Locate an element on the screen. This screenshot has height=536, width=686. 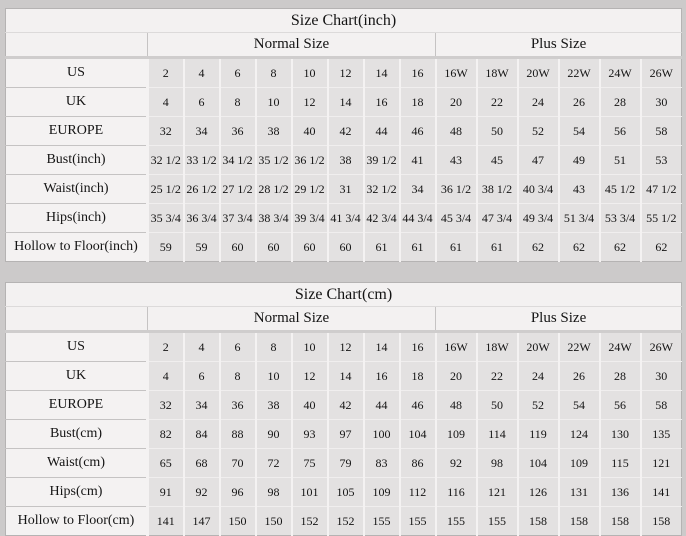
size-cell: 109 is located at coordinates (578, 463).